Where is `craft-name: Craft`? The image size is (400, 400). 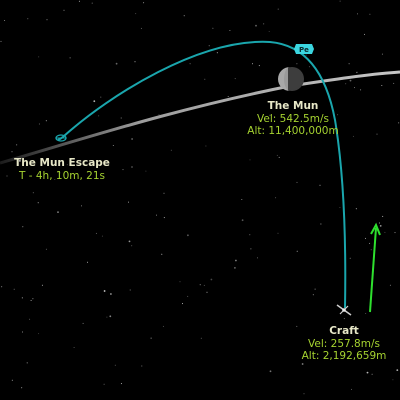
craft-name: Craft is located at coordinates (344, 331).